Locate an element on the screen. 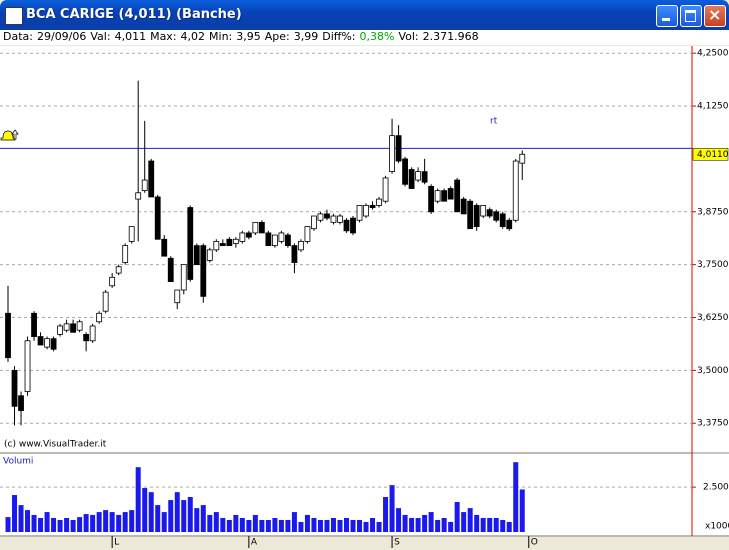  x-tick-label: O is located at coordinates (534, 543).